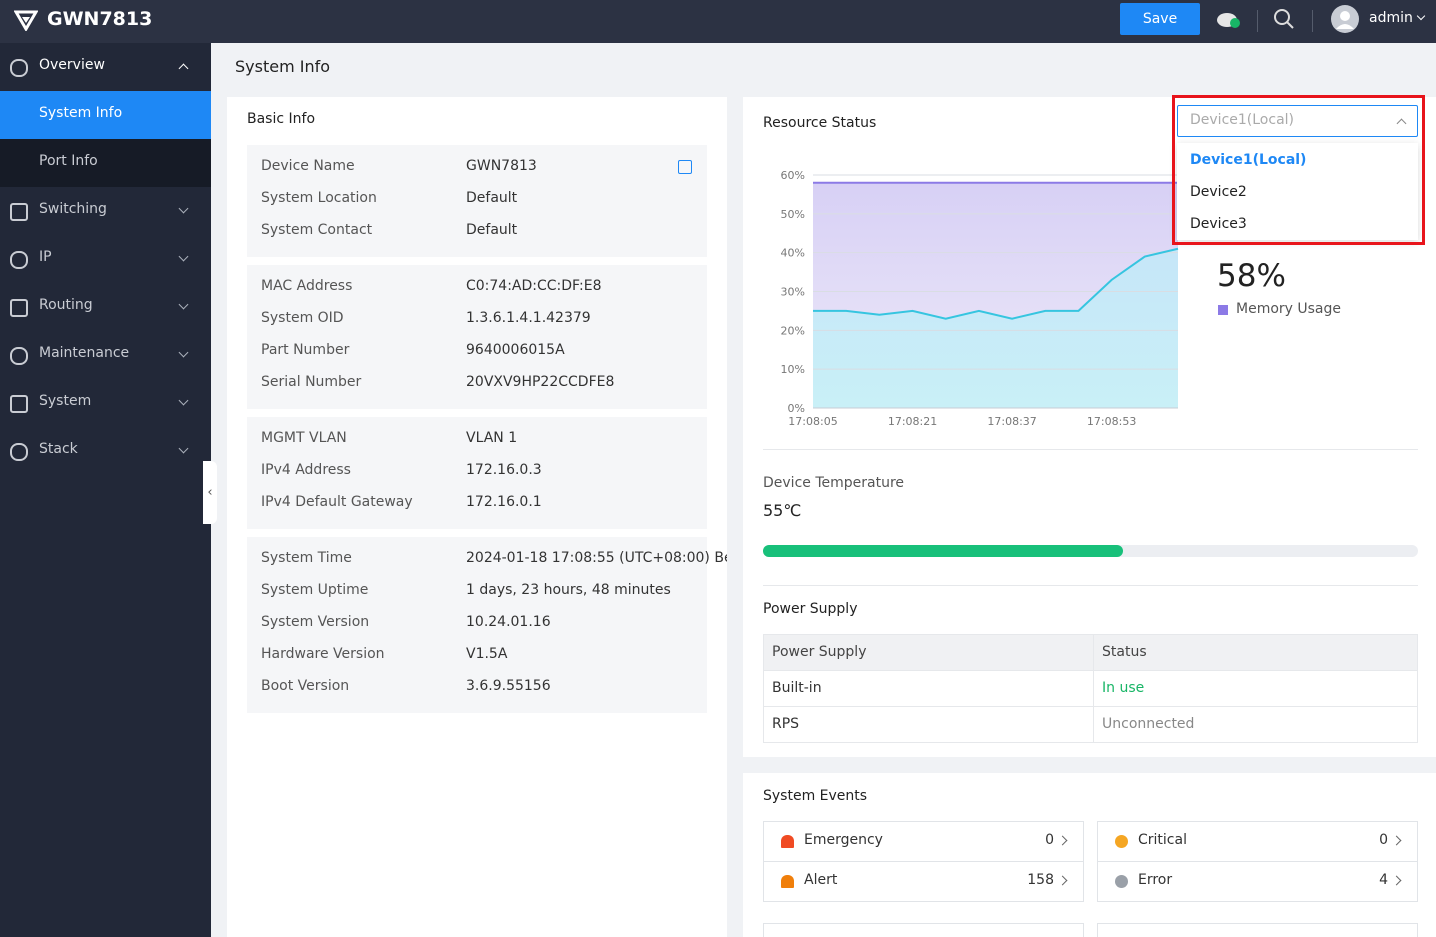  I want to click on avatar, so click(1345, 19).